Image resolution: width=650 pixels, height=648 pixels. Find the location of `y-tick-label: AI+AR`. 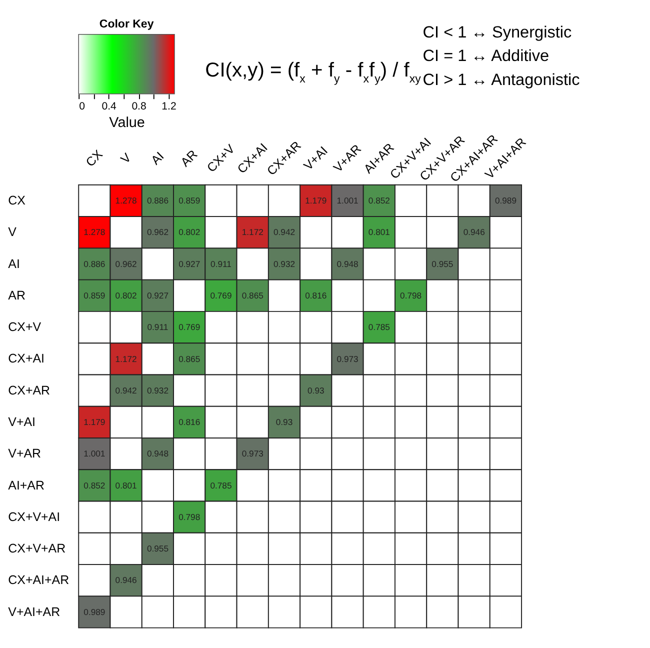

y-tick-label: AI+AR is located at coordinates (26, 485).